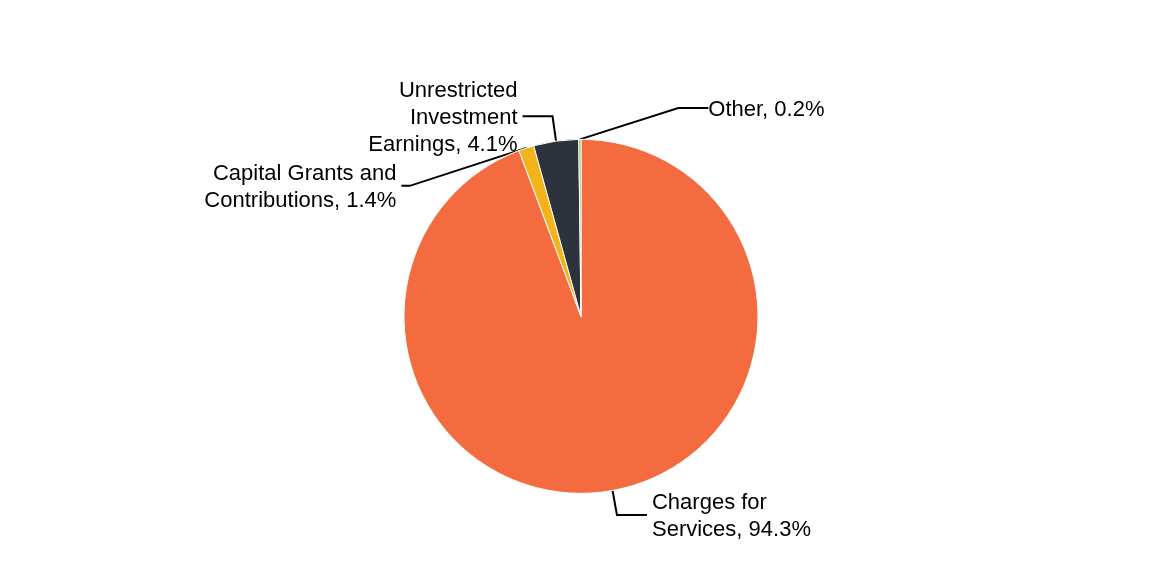 The height and width of the screenshot is (587, 1162). I want to click on slice-label: Other, 0.2%, so click(766, 108).